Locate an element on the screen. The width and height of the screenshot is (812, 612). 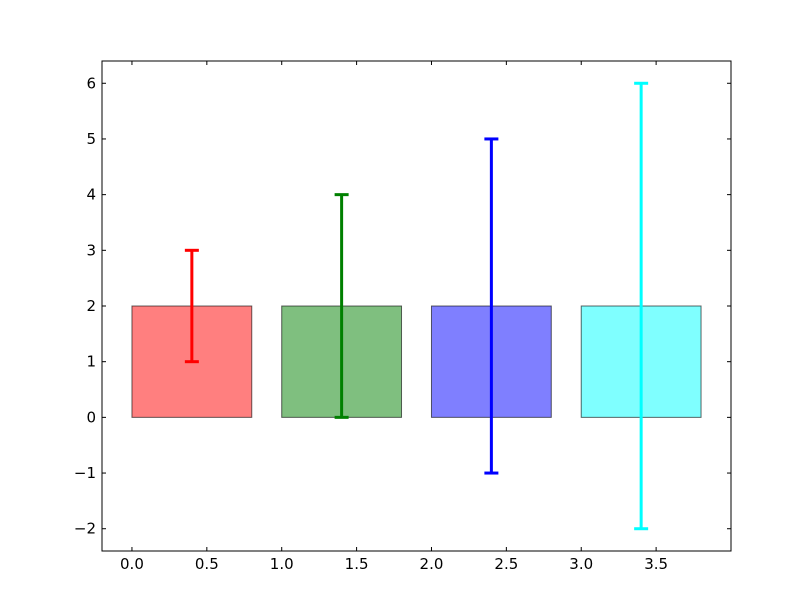
y-tick-label-8: 6 is located at coordinates (91, 83).